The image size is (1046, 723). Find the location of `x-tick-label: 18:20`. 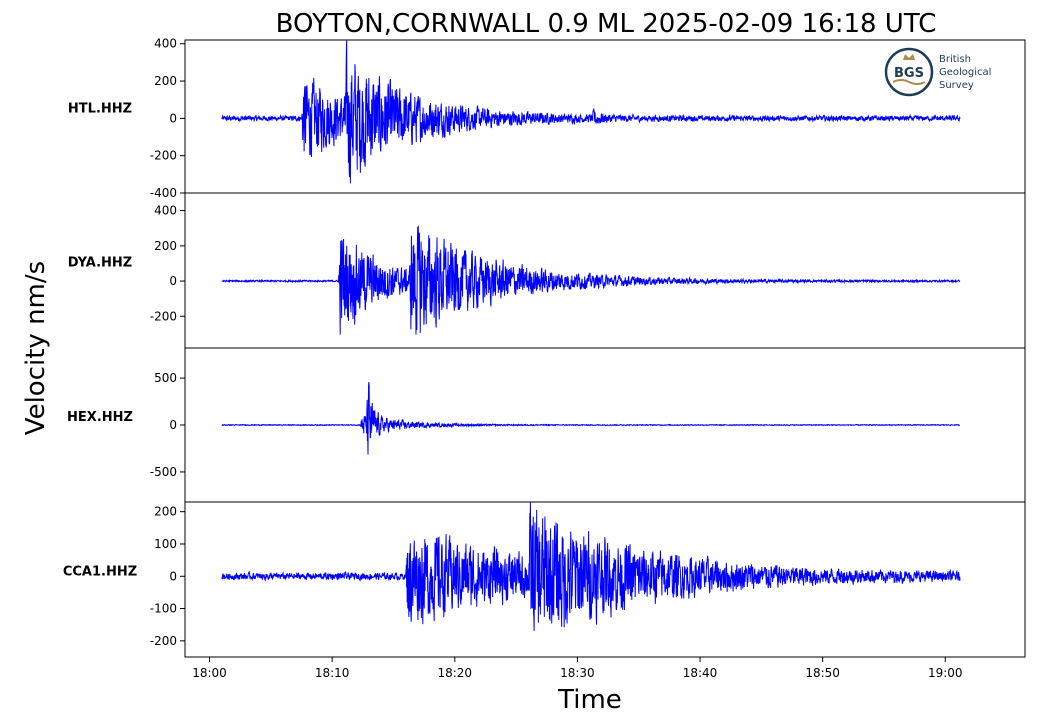

x-tick-label: 18:20 is located at coordinates (454, 673).